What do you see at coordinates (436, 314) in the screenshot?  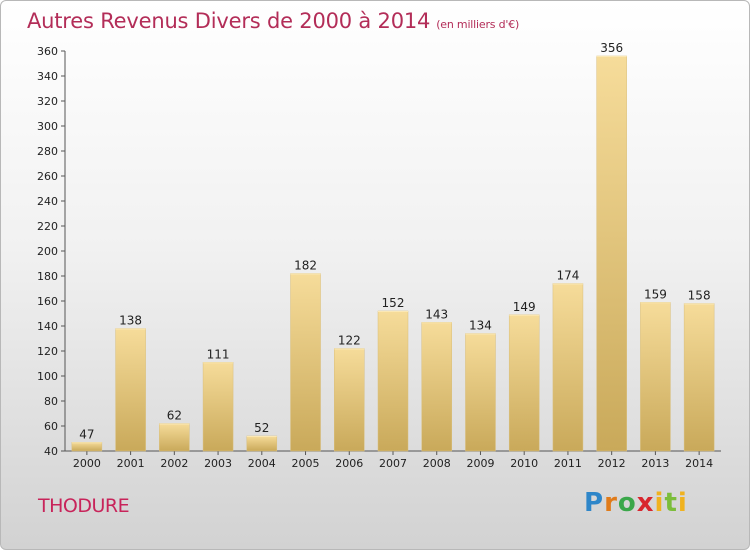 I see `bar-value-label: 143` at bounding box center [436, 314].